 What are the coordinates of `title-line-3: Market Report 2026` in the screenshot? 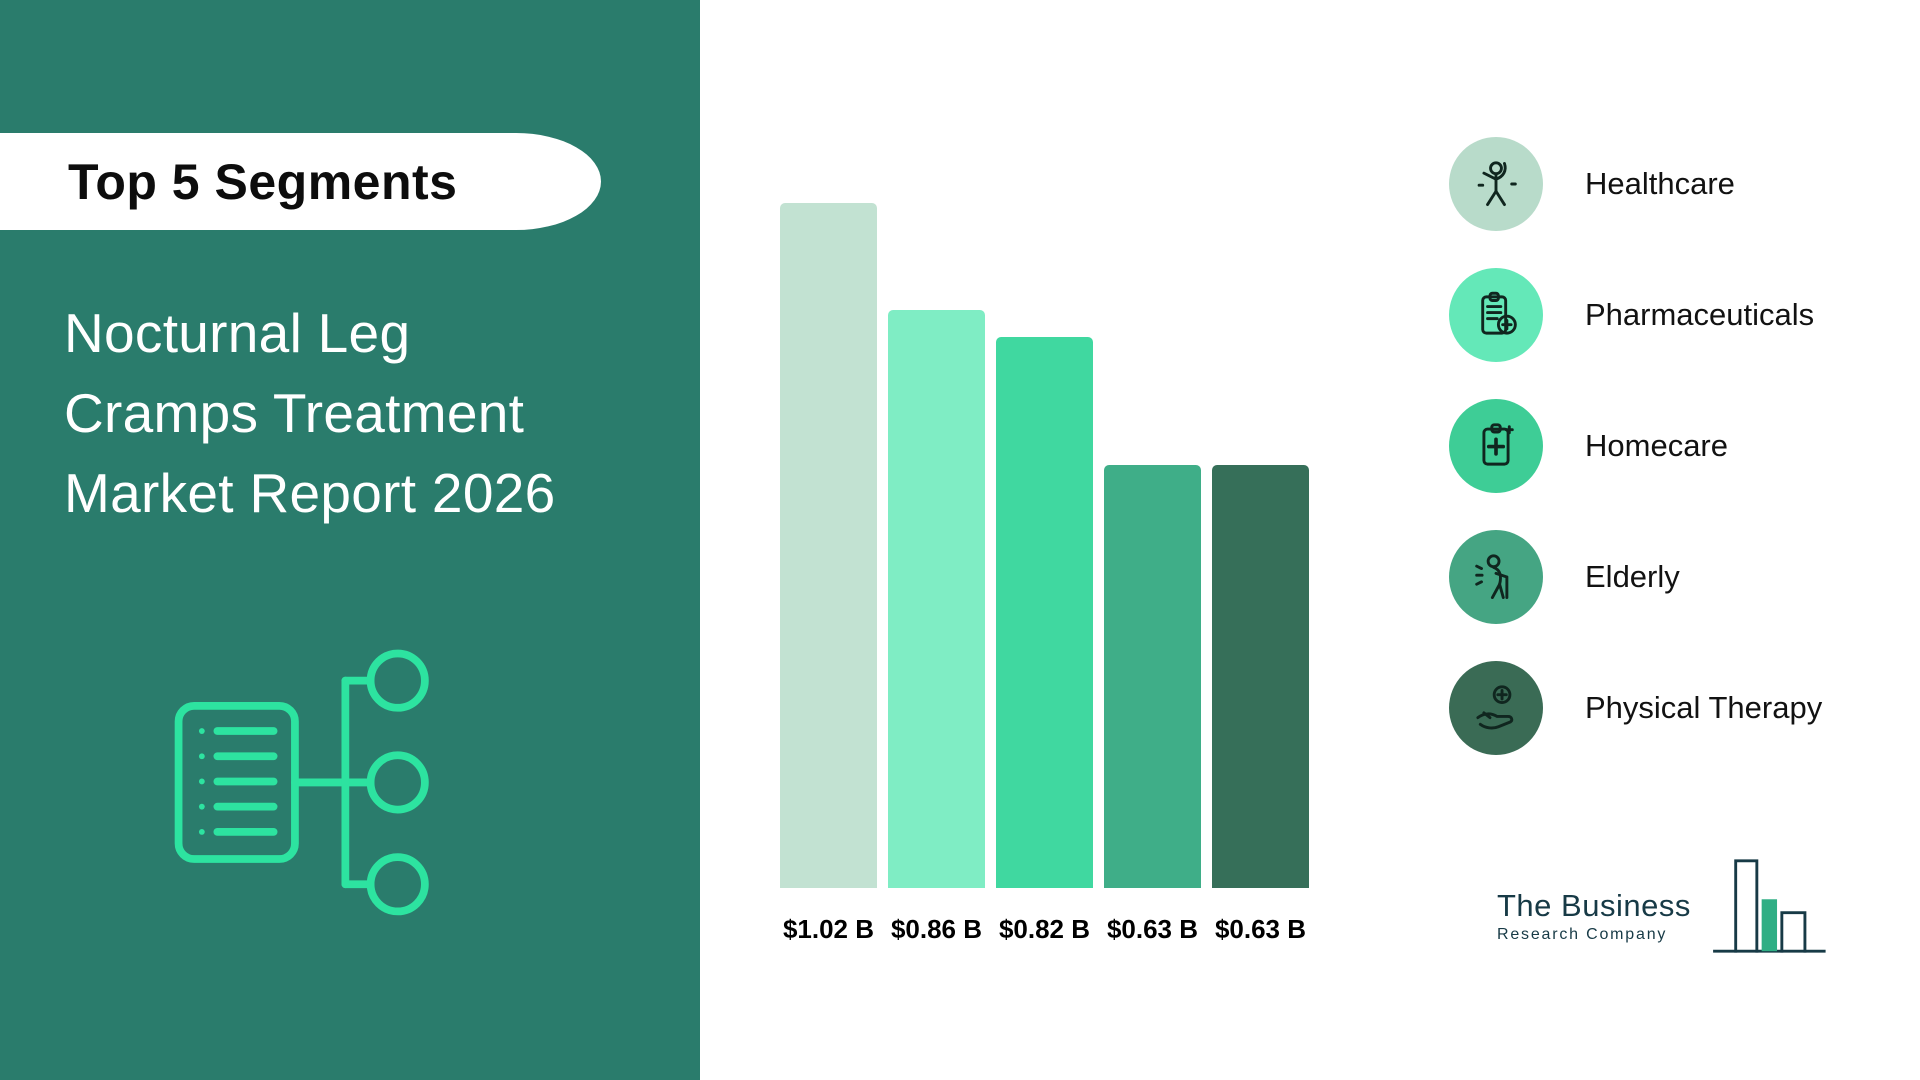 It's located at (310, 493).